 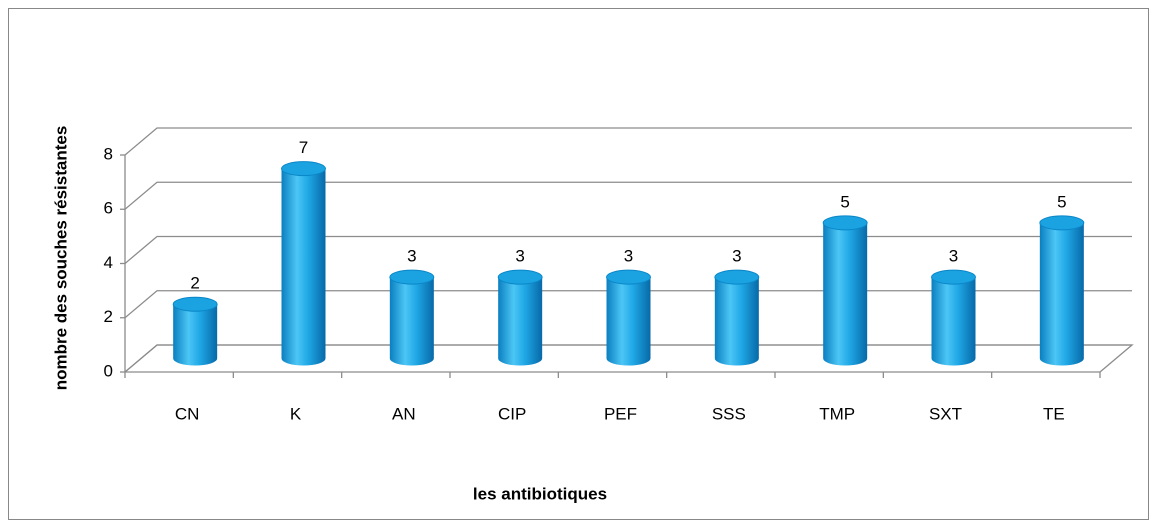 I want to click on x-tick-label: AN, so click(x=404, y=413).